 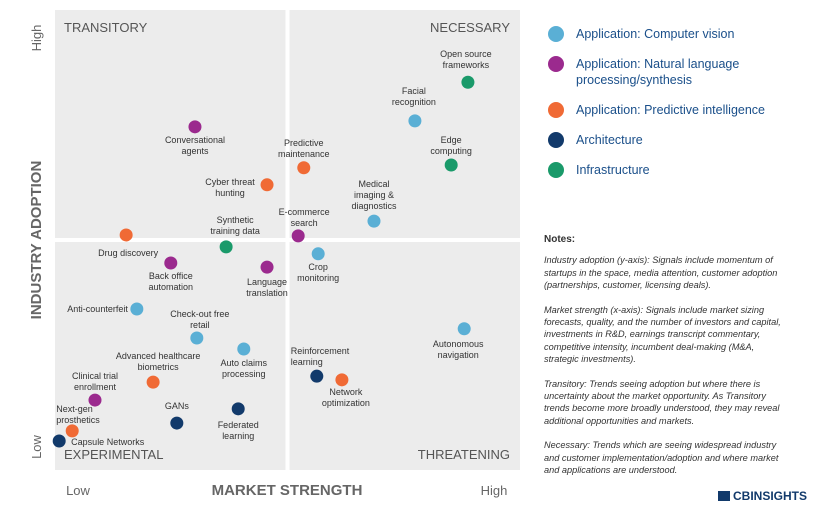 What do you see at coordinates (680, 170) in the screenshot?
I see `legend-item: Infrastructure` at bounding box center [680, 170].